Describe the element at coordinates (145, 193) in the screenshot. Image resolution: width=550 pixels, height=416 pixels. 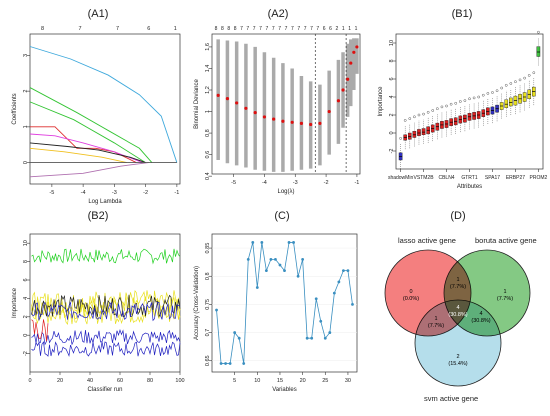
I see `x-tick-label: -2` at that location.